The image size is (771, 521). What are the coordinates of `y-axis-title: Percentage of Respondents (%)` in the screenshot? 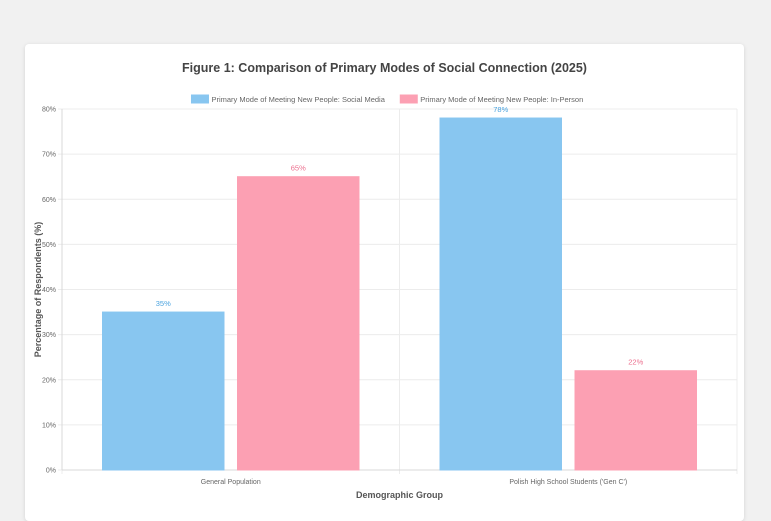 It's located at (38, 290).